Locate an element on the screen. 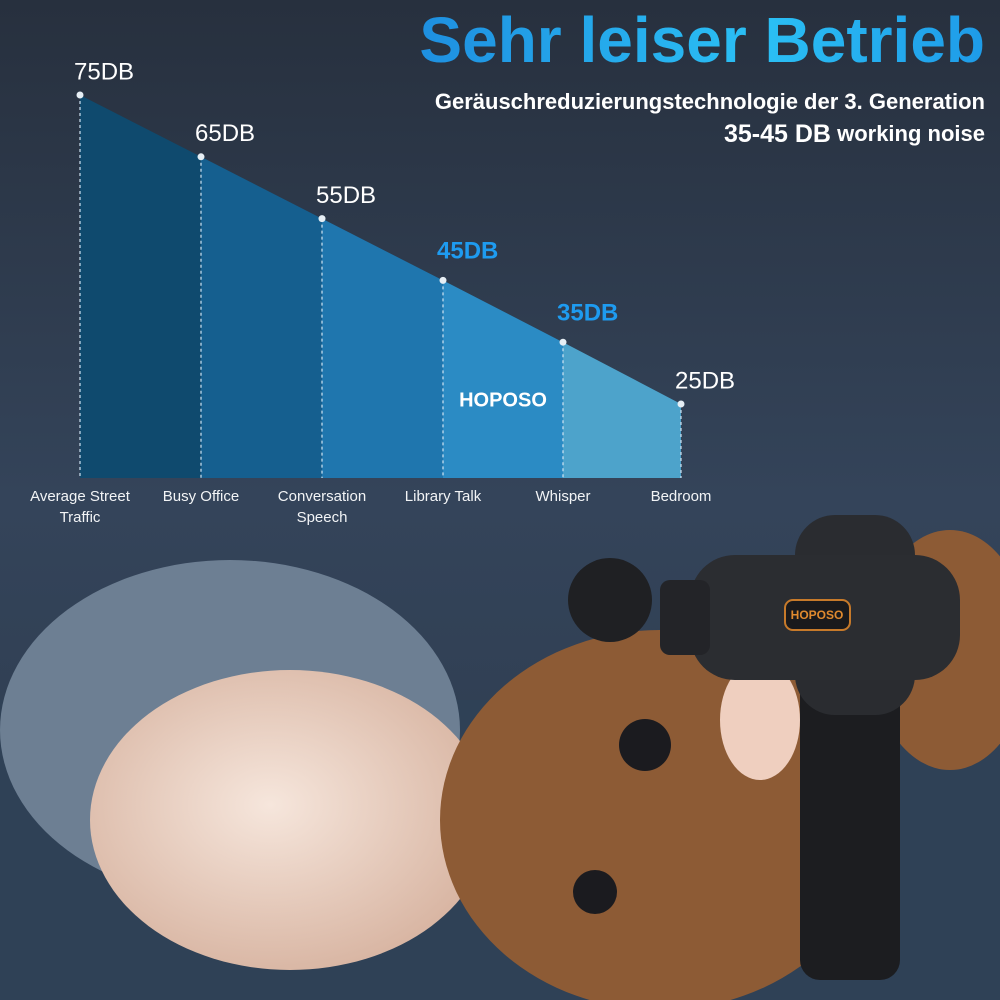 The height and width of the screenshot is (1000, 1000). value-label: 75DB is located at coordinates (104, 71).